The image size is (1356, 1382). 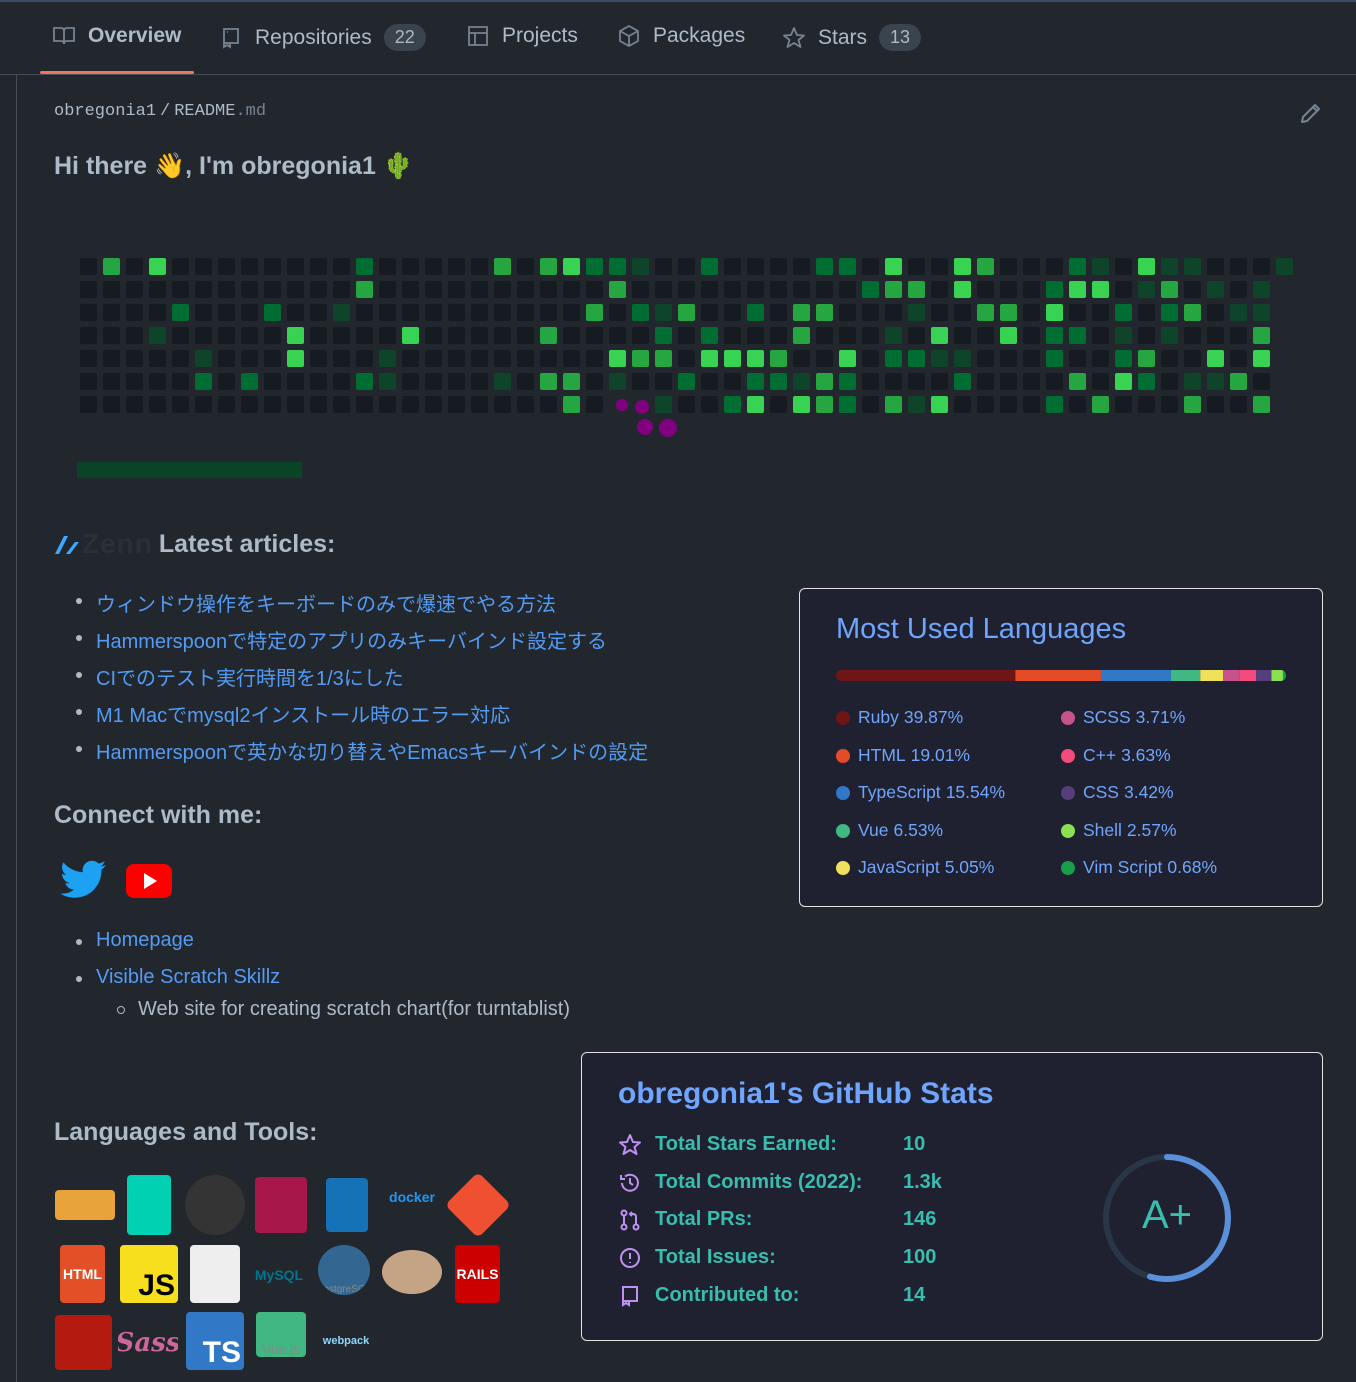 What do you see at coordinates (303, 716) in the screenshot?
I see `article-link: M1 Macでmysql2インストール時のエラー対応` at bounding box center [303, 716].